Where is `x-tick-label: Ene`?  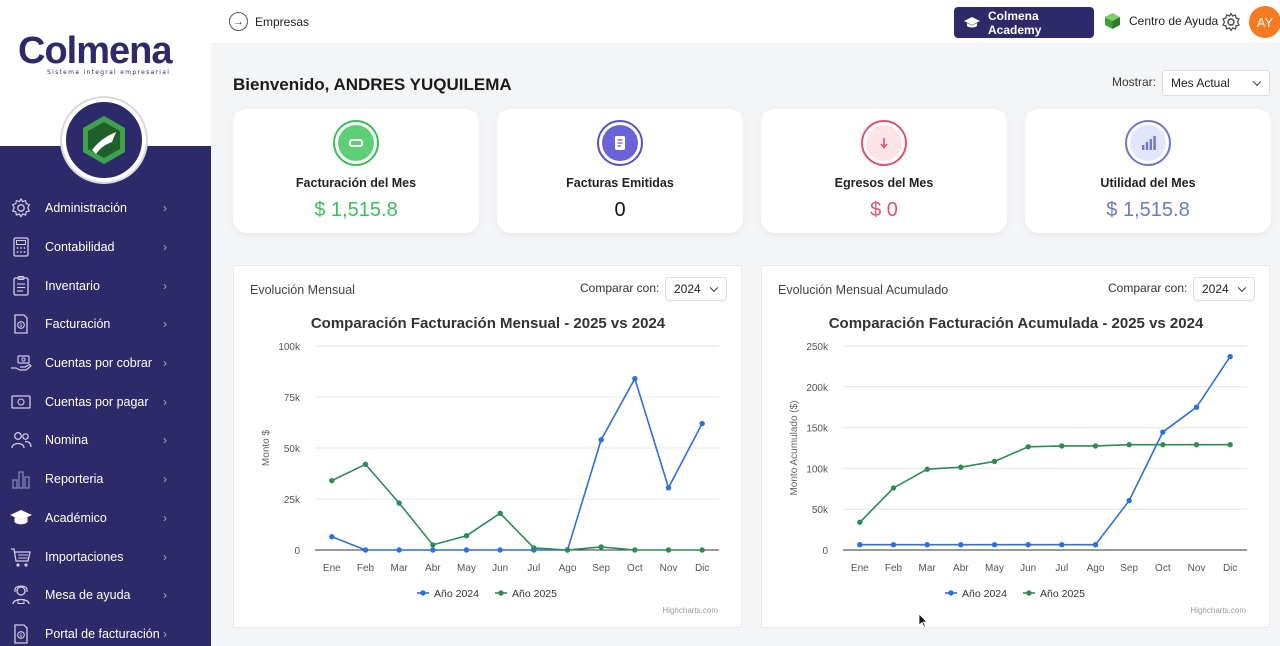 x-tick-label: Ene is located at coordinates (332, 568).